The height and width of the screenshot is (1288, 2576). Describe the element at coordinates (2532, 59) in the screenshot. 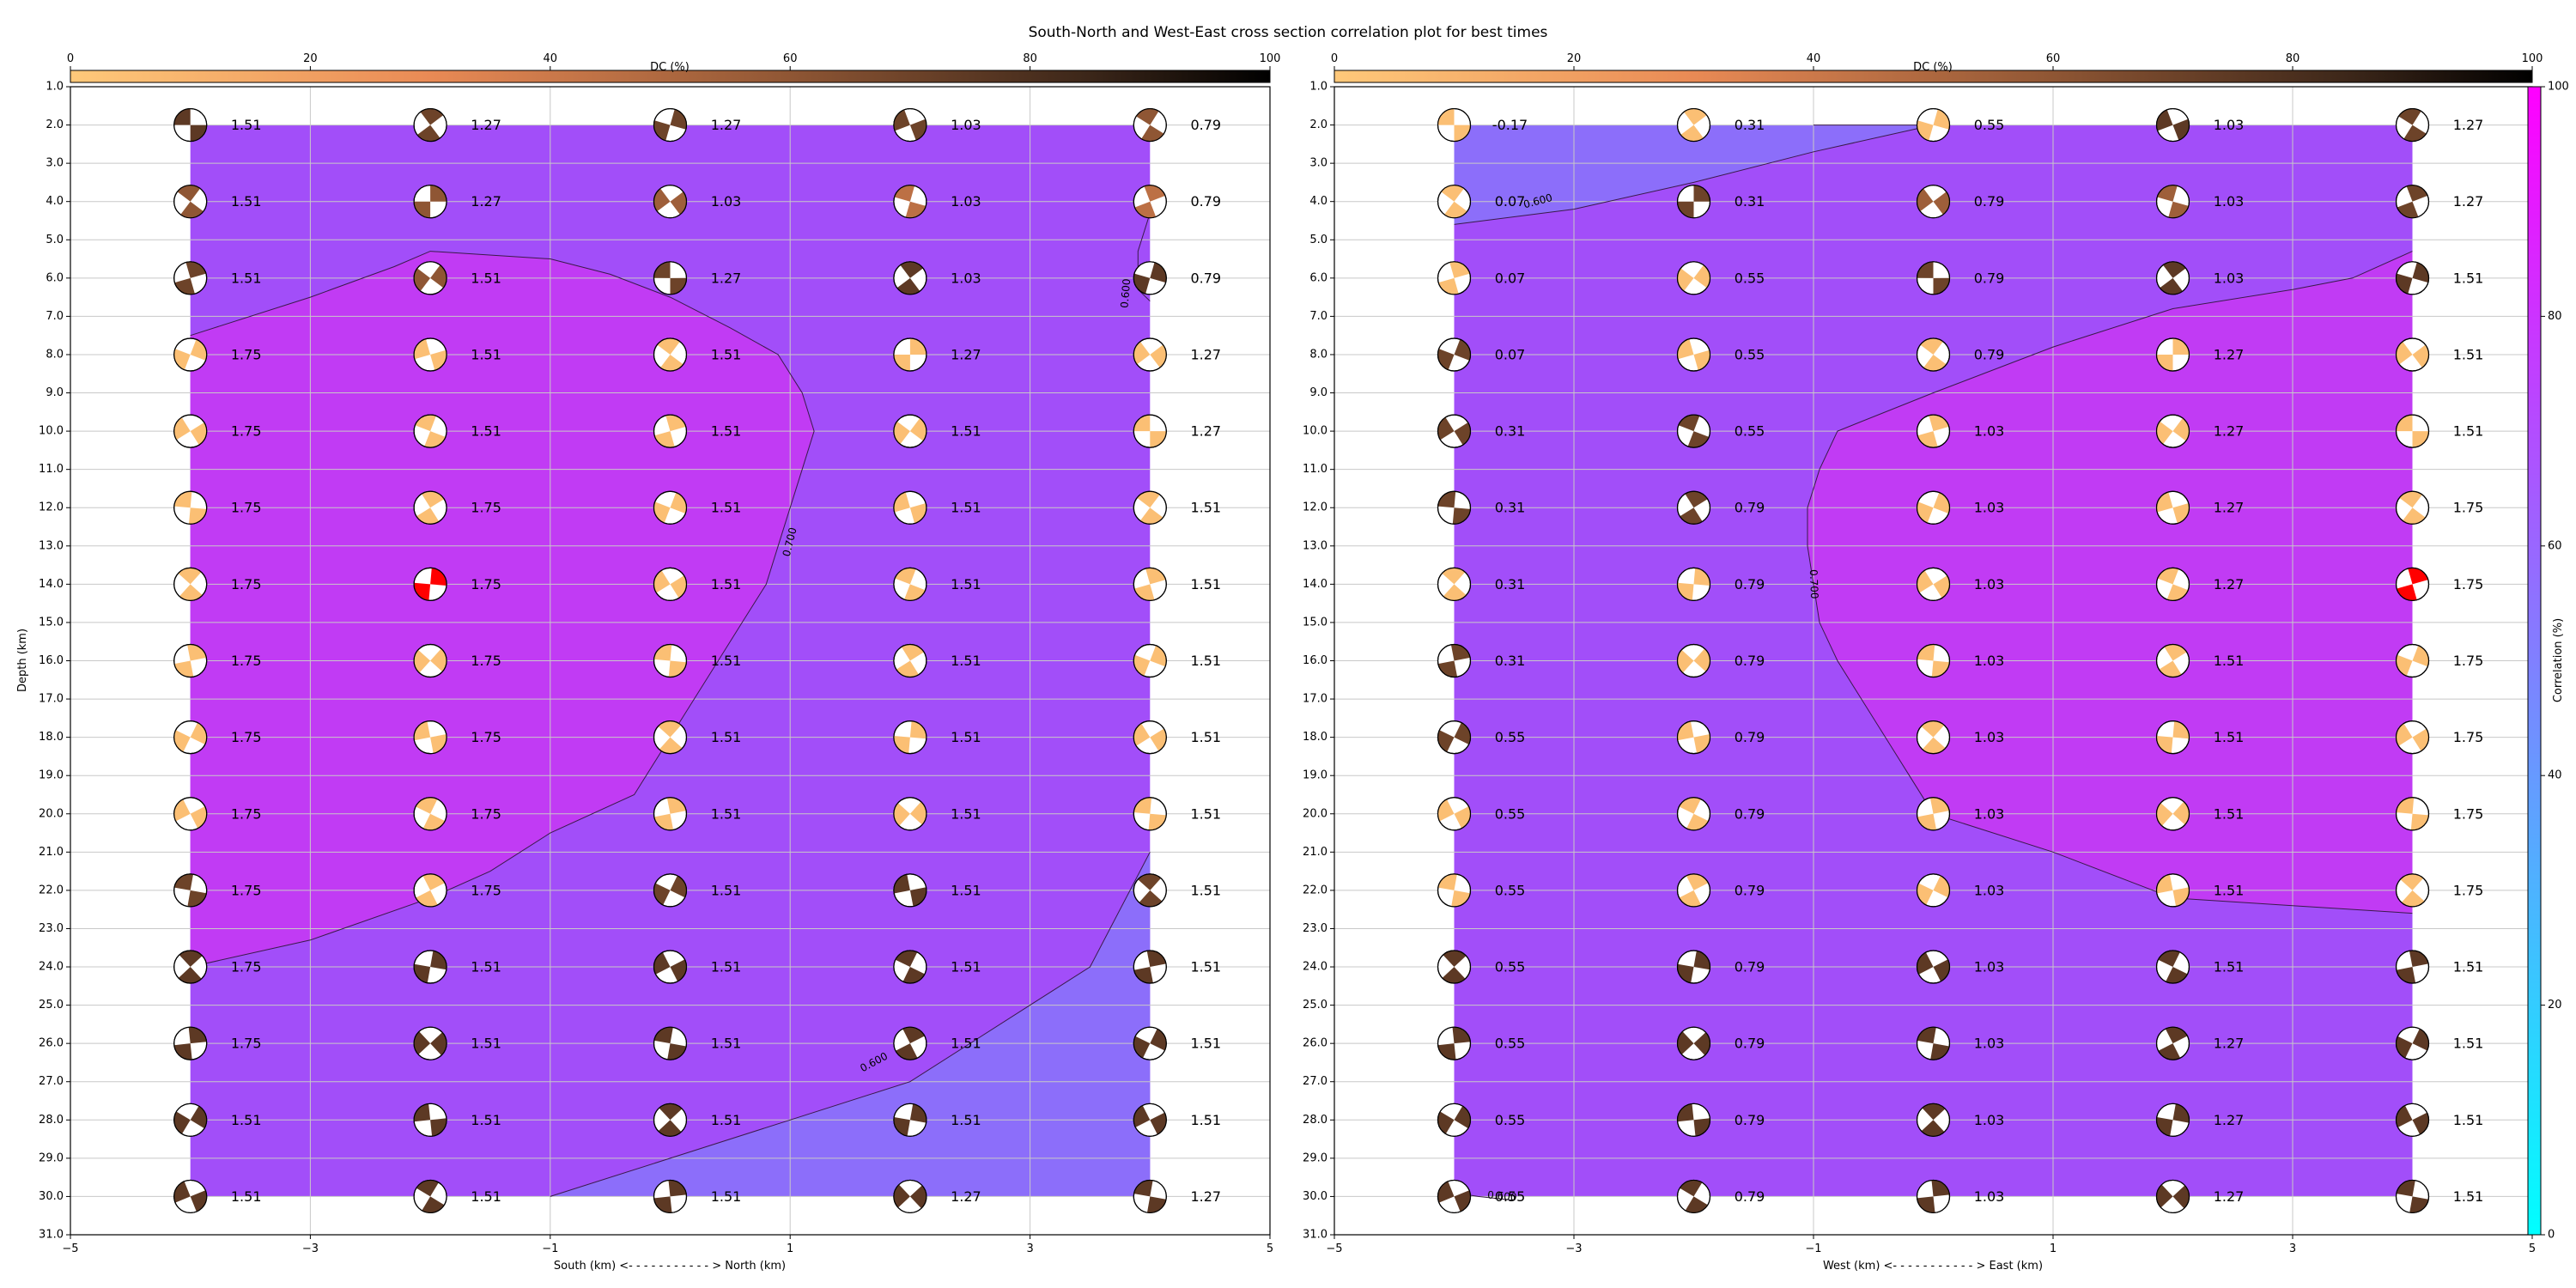

I see `dc-tick-label: 100` at that location.